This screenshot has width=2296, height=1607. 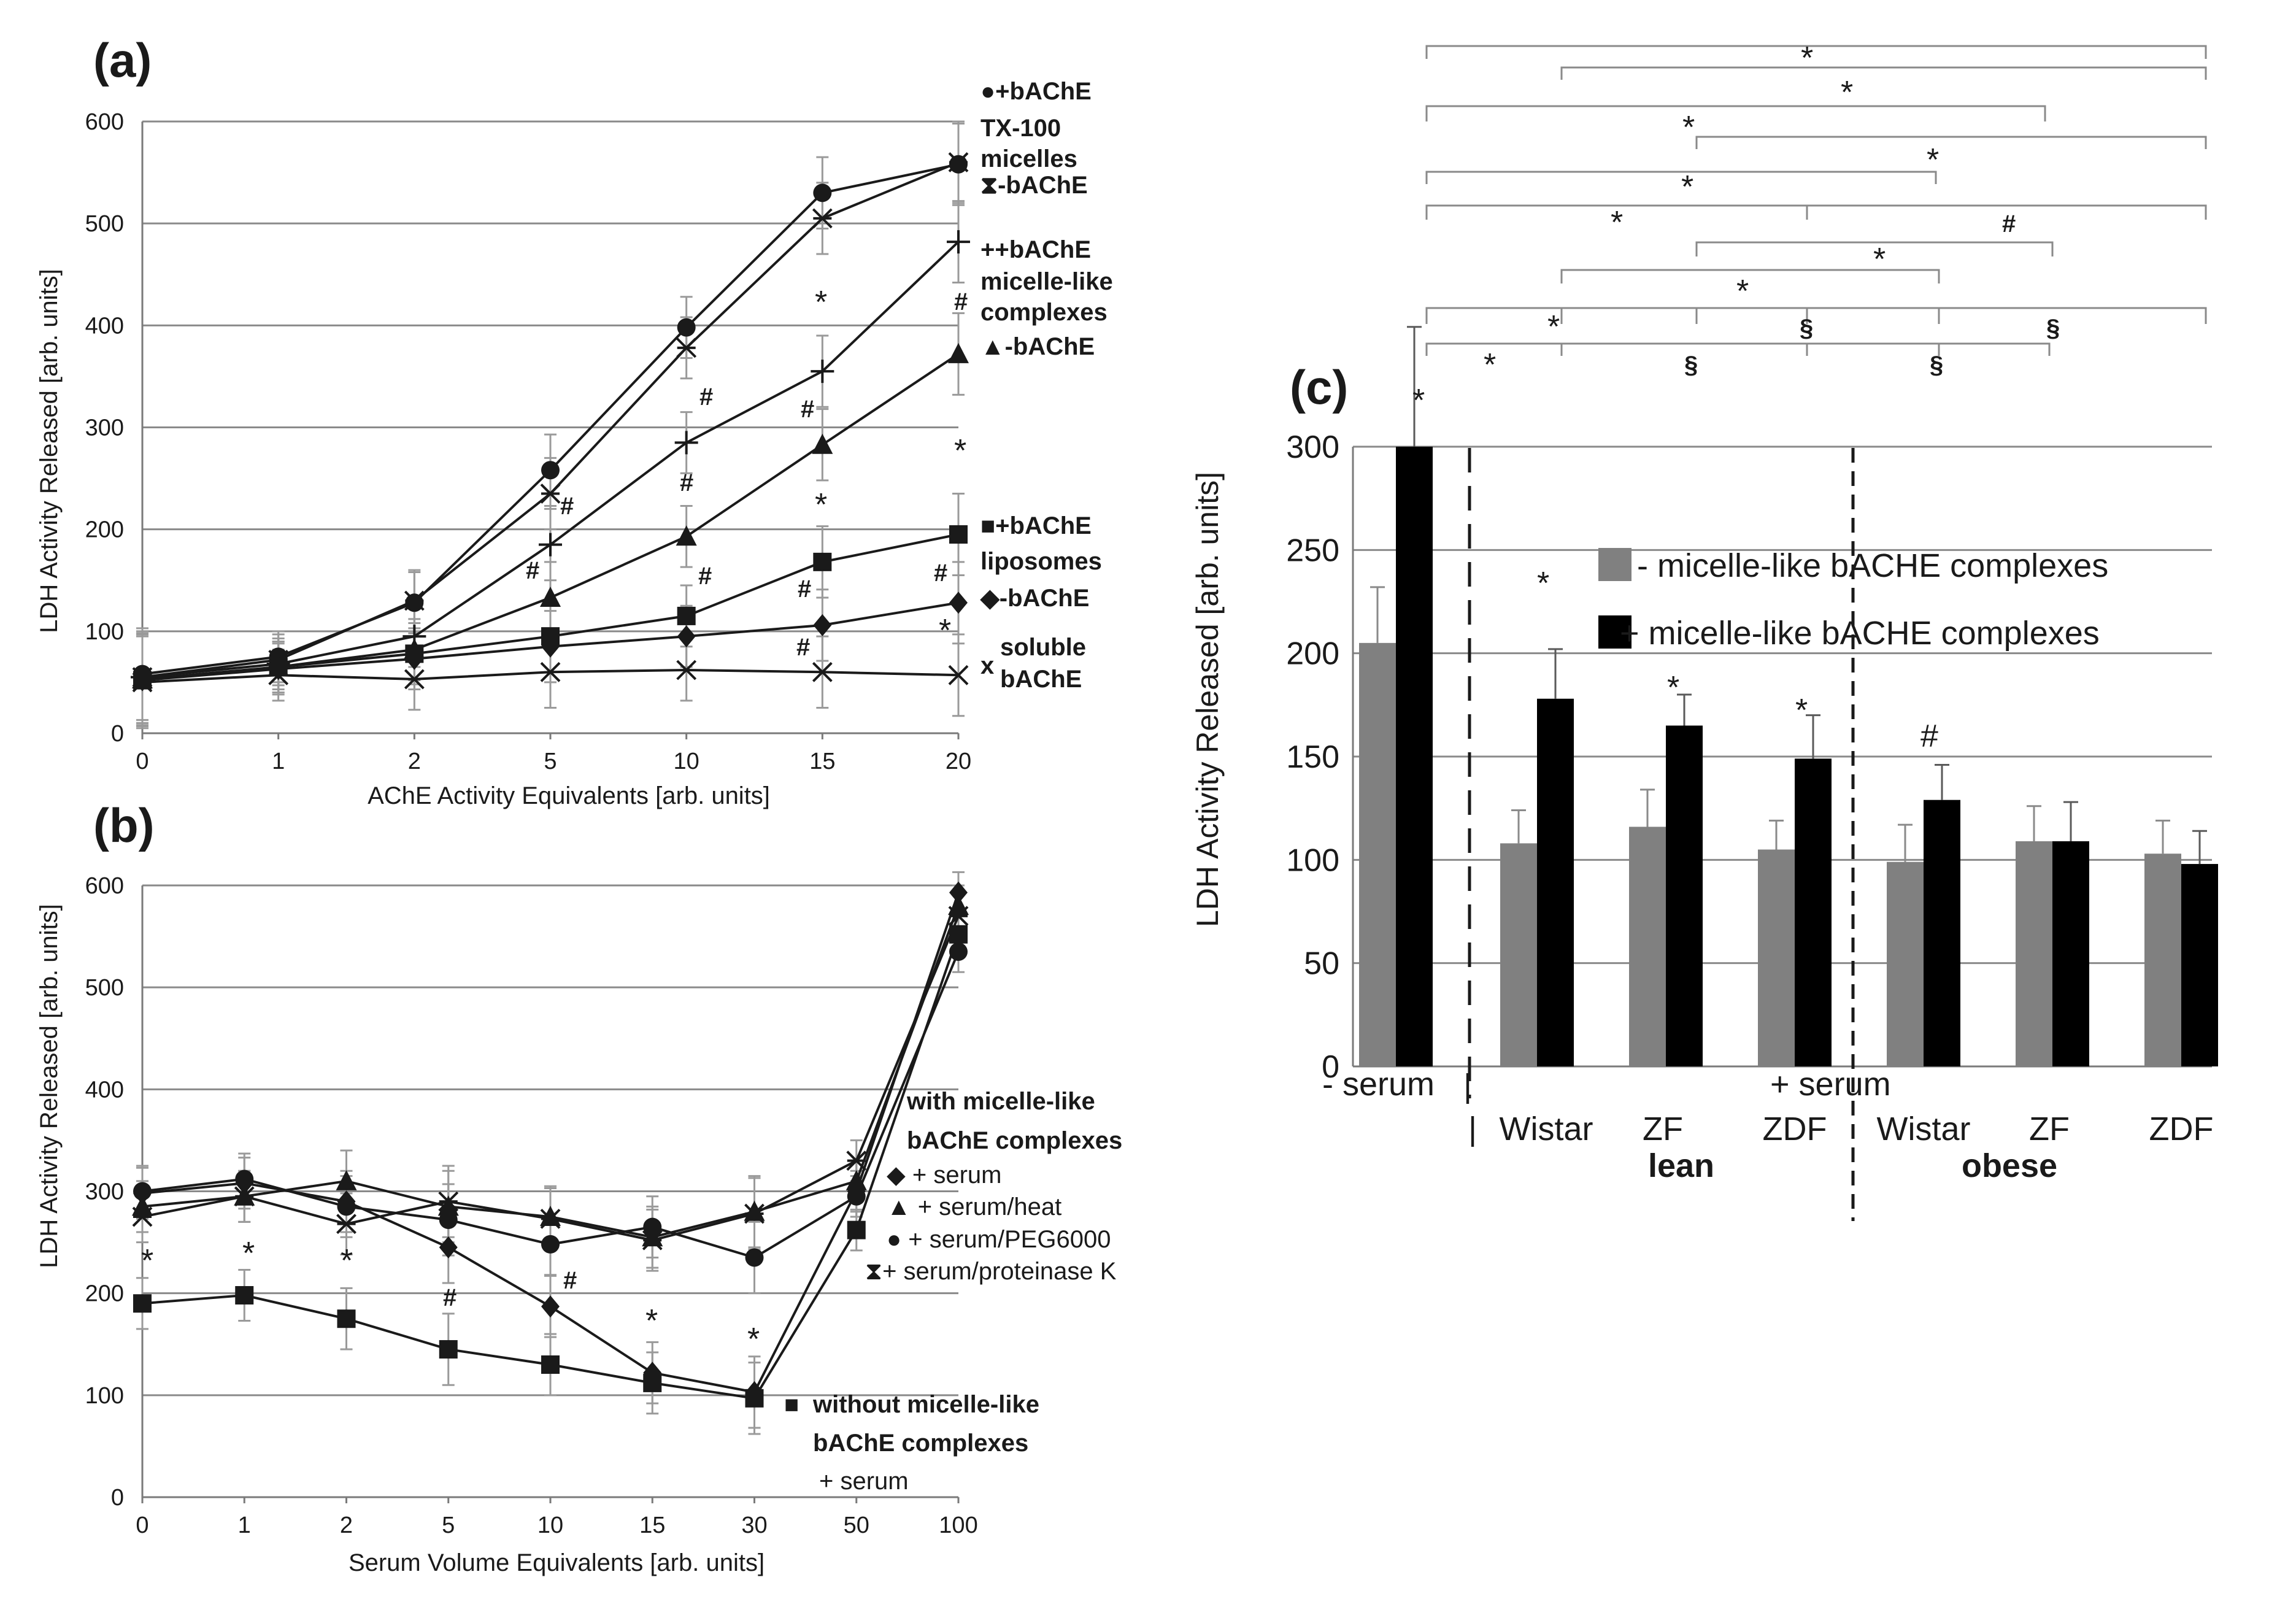 What do you see at coordinates (1312, 550) in the screenshot?
I see `pc-ytick-250: 250` at bounding box center [1312, 550].